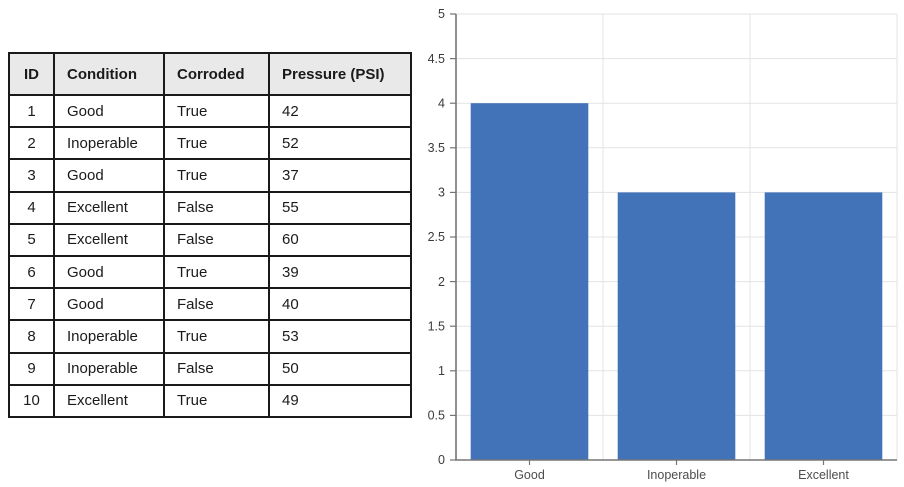 The height and width of the screenshot is (487, 904). What do you see at coordinates (441, 103) in the screenshot?
I see `y-tick-label: 4` at bounding box center [441, 103].